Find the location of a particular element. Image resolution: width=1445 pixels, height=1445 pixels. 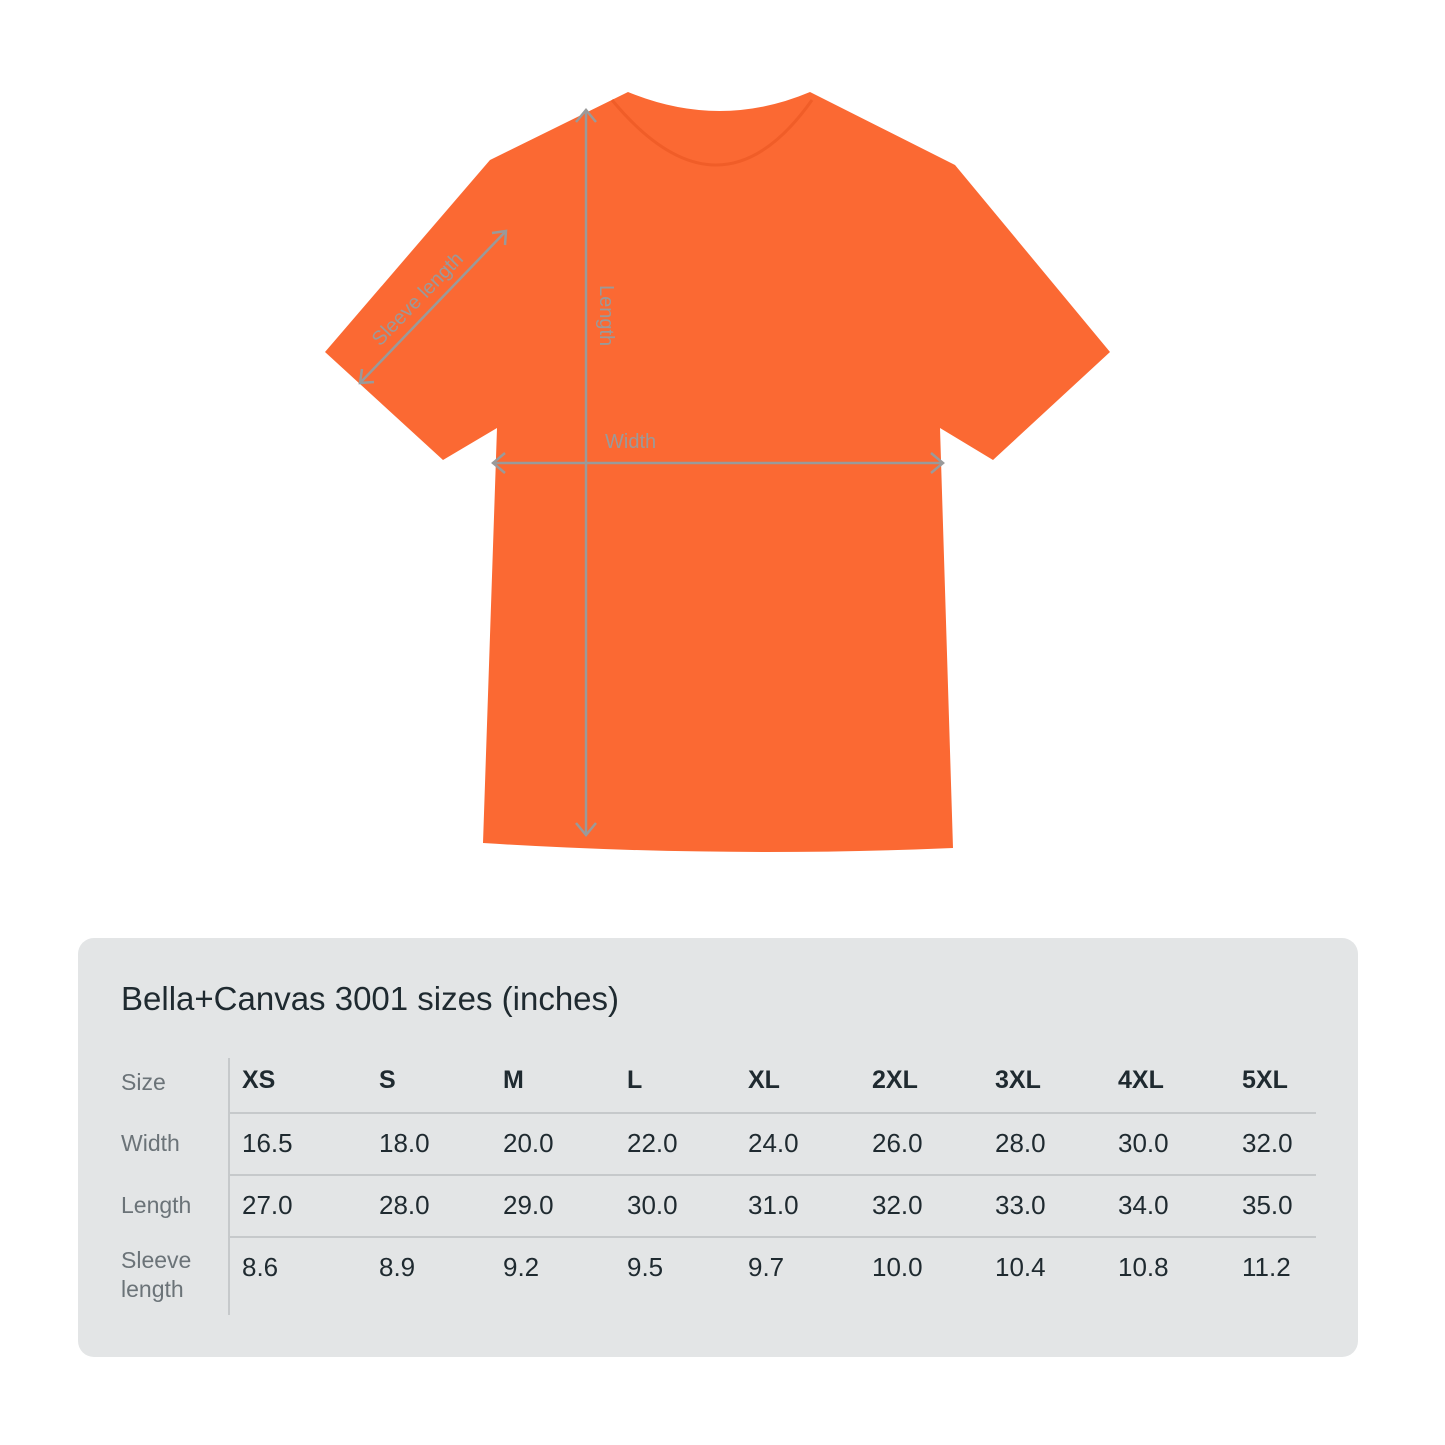

table-cell: 9.2 is located at coordinates (521, 1267).